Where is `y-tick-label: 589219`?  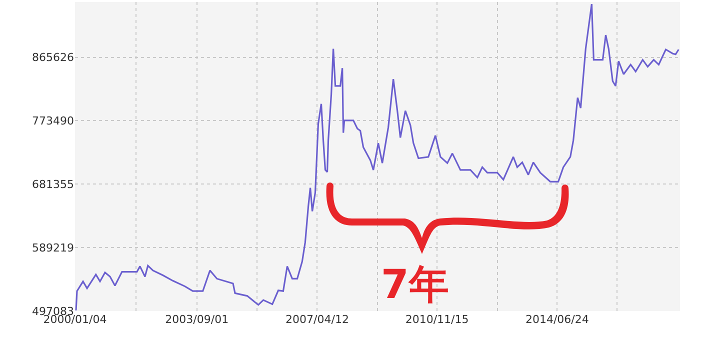 y-tick-label: 589219 is located at coordinates (53, 247).